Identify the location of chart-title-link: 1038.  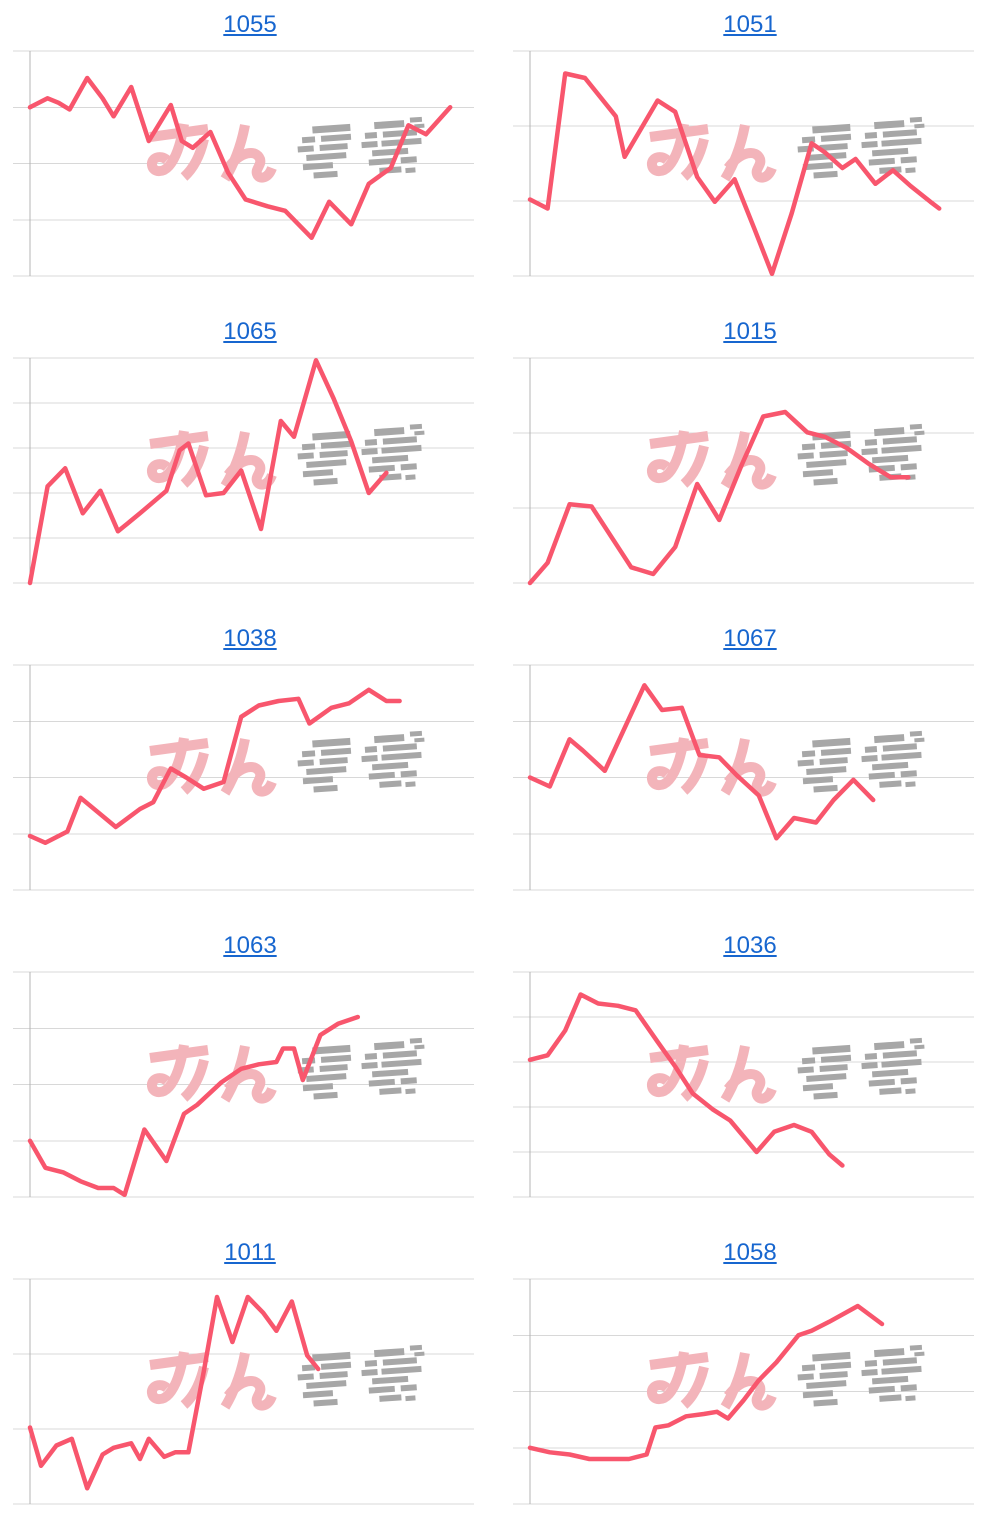
(250, 638).